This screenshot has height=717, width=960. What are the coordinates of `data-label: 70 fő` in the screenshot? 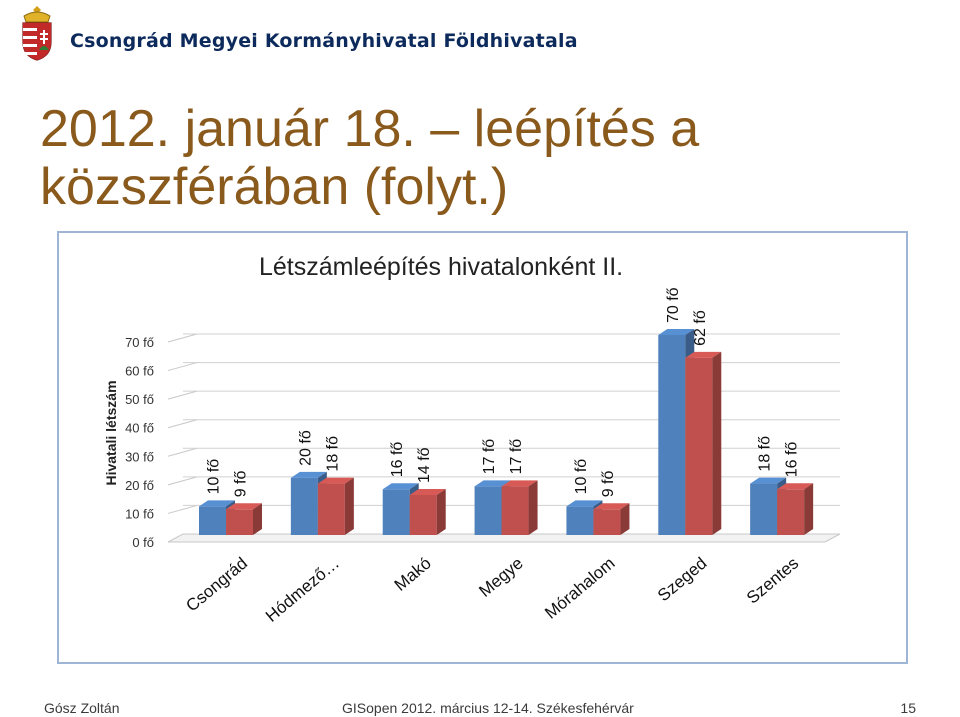 It's located at (673, 305).